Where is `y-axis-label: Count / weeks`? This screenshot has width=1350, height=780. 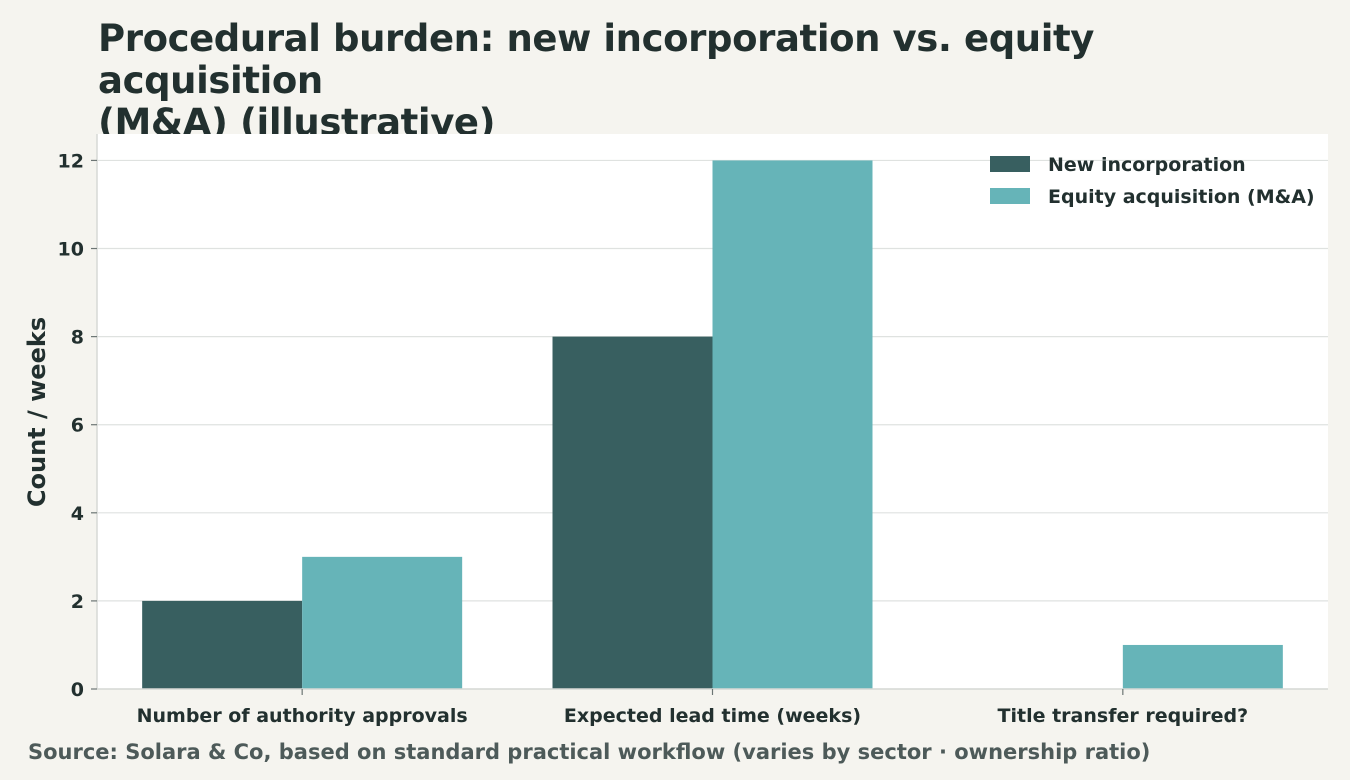
y-axis-label: Count / weeks is located at coordinates (37, 412).